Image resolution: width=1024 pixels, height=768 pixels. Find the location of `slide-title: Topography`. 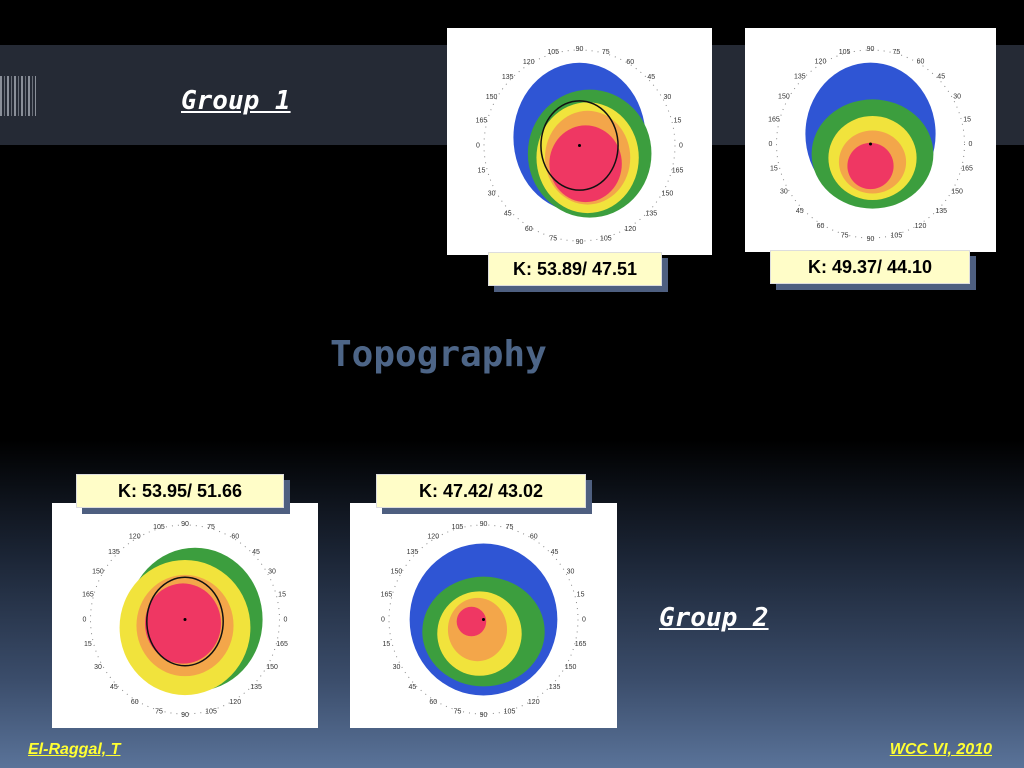

slide-title: Topography is located at coordinates (438, 354).